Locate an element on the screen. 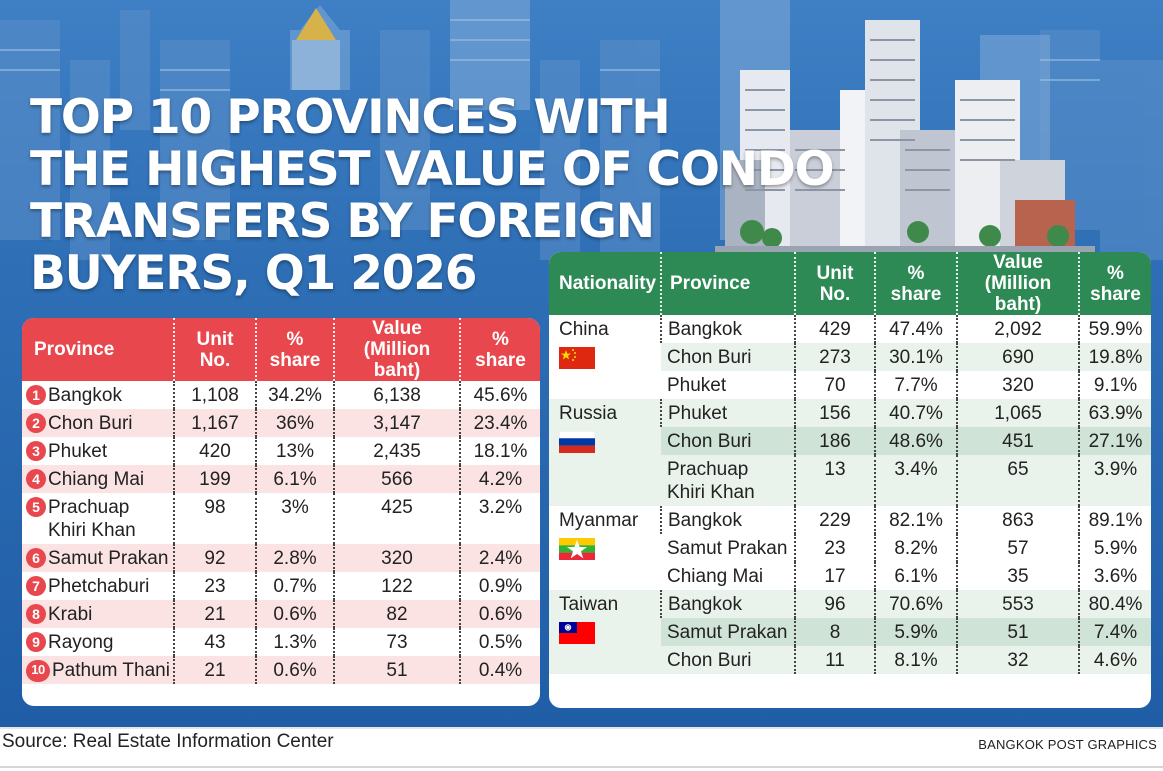 This screenshot has height=771, width=1163. table-row: Myanmar Bangkok 229 82.1% 863 89.1% is located at coordinates (850, 533).